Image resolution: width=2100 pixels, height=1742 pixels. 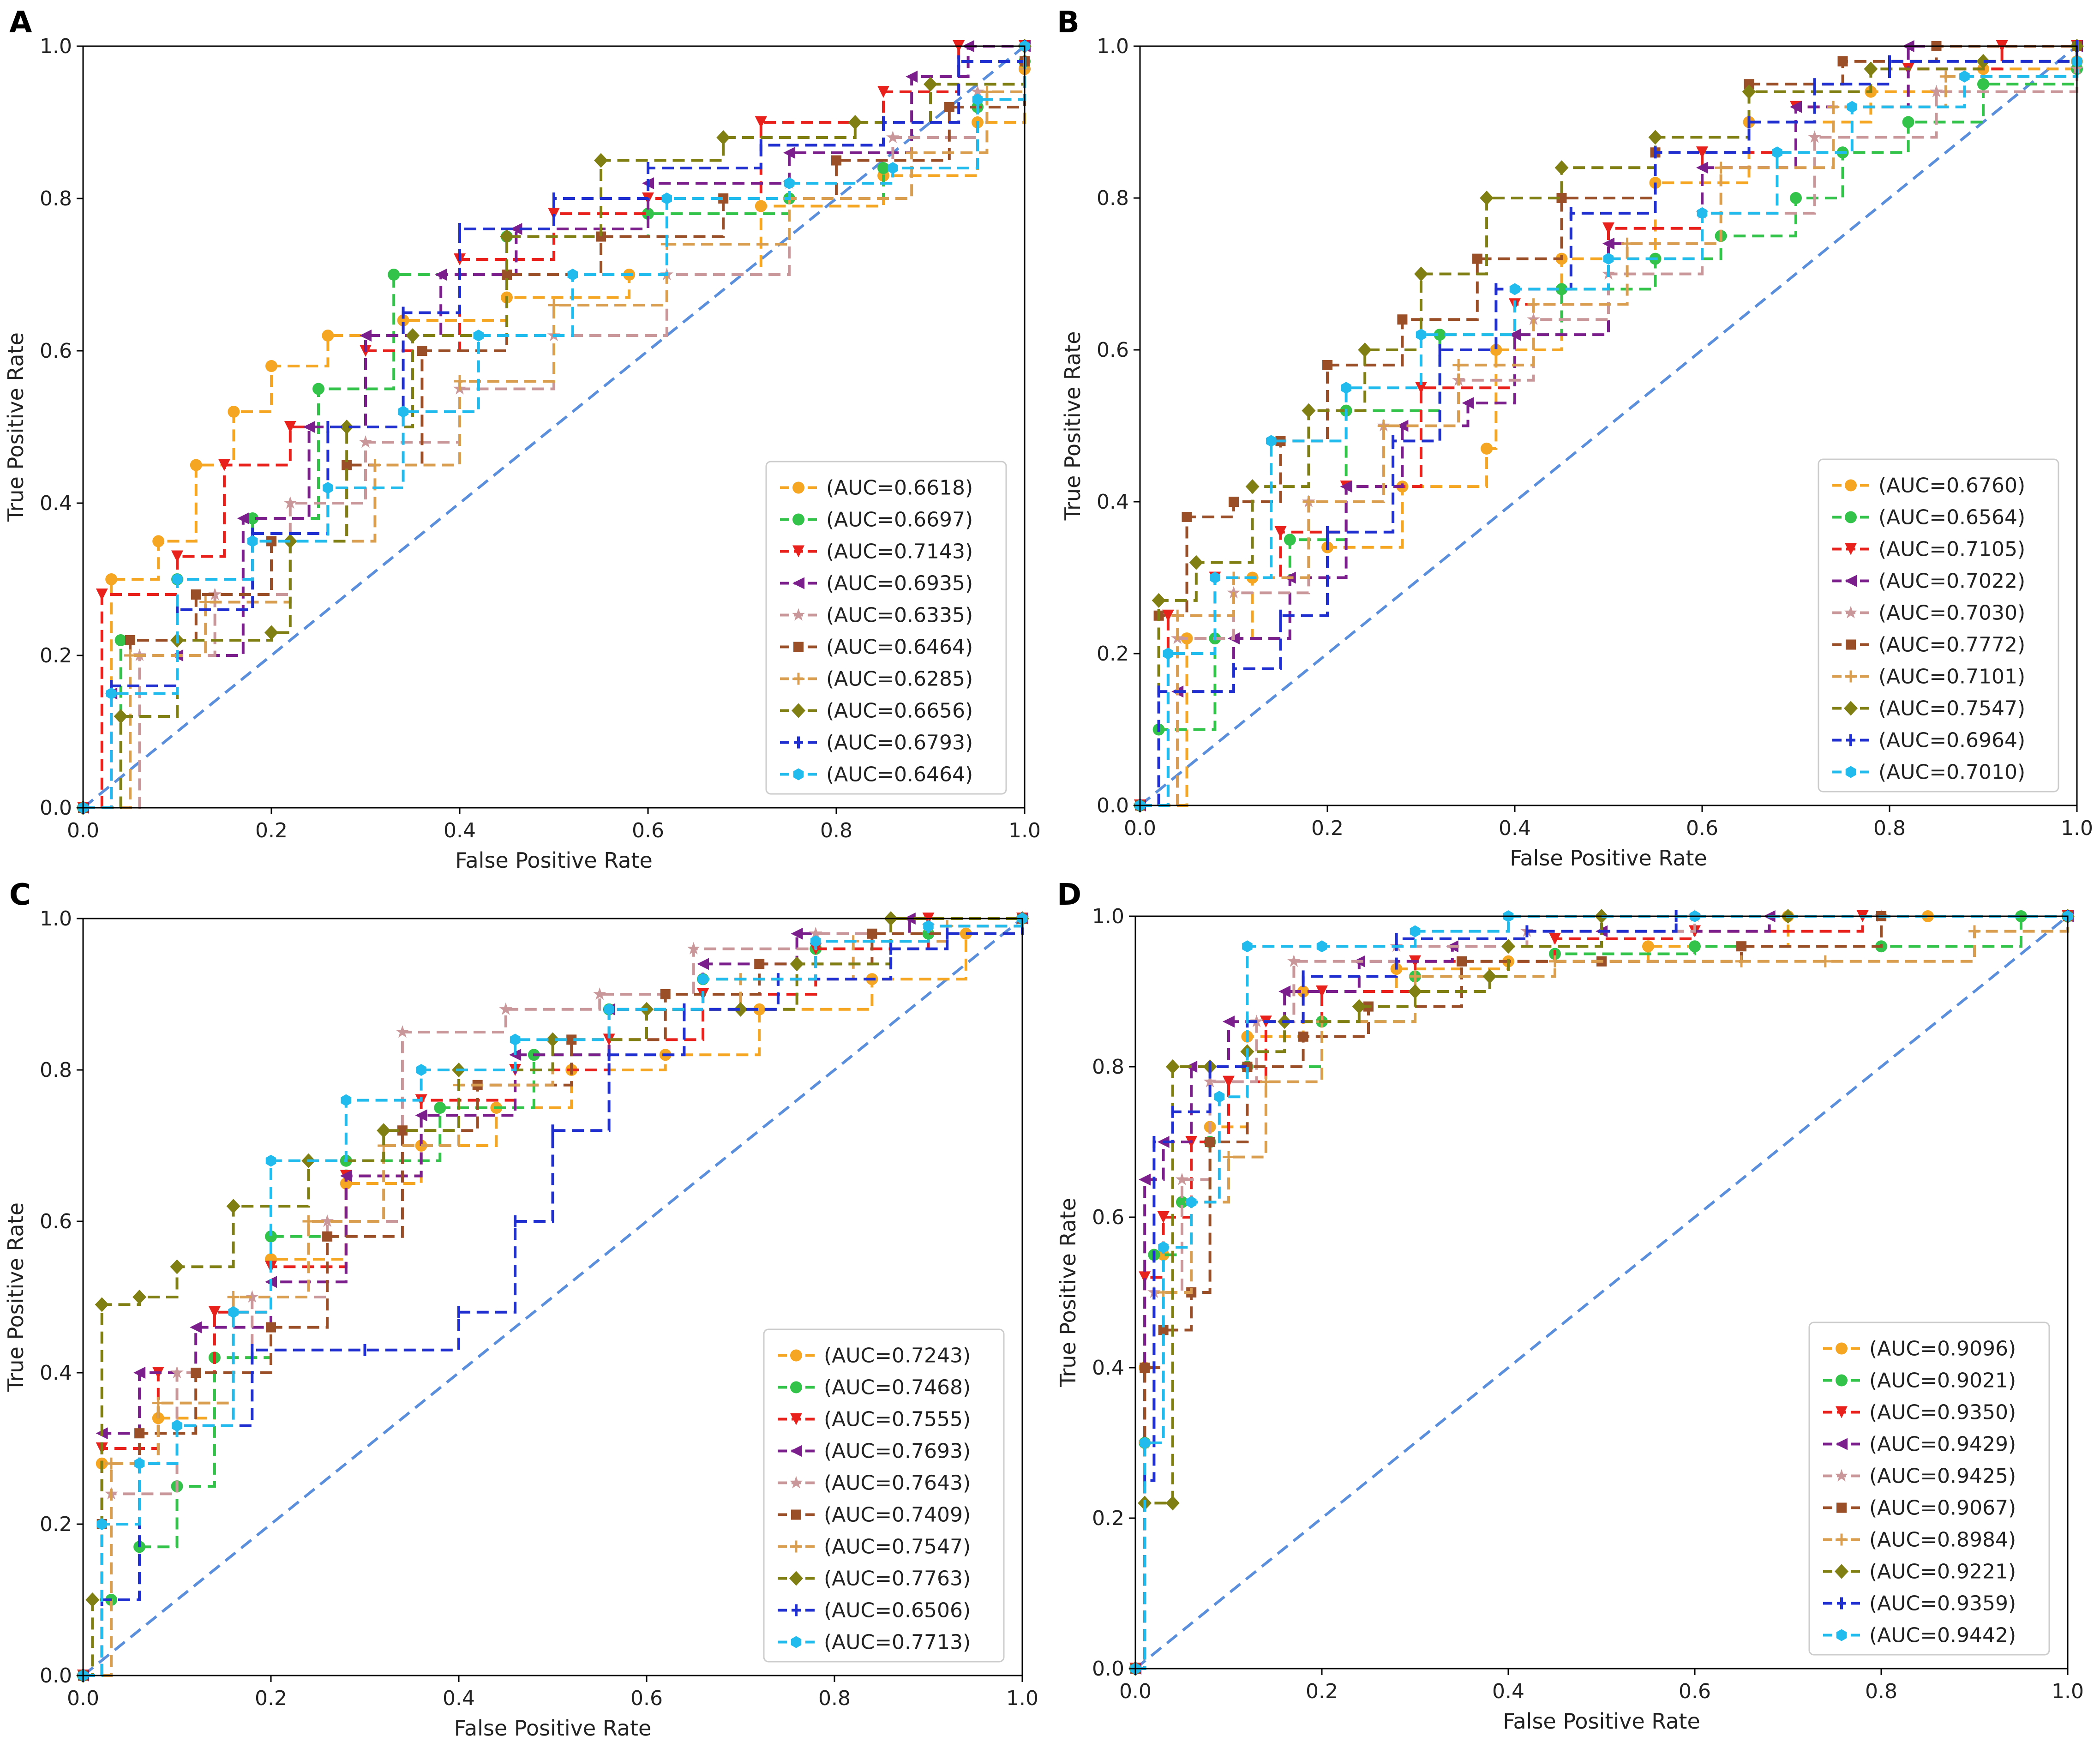 What do you see at coordinates (1951, 549) in the screenshot?
I see `legend-label-b-3: (AUC=0.7105)` at bounding box center [1951, 549].